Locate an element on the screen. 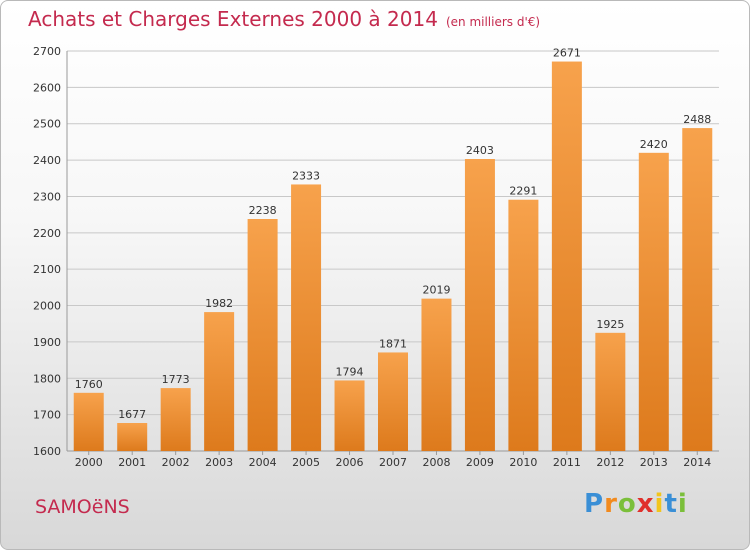  x-tick-label: 2013 is located at coordinates (654, 462).